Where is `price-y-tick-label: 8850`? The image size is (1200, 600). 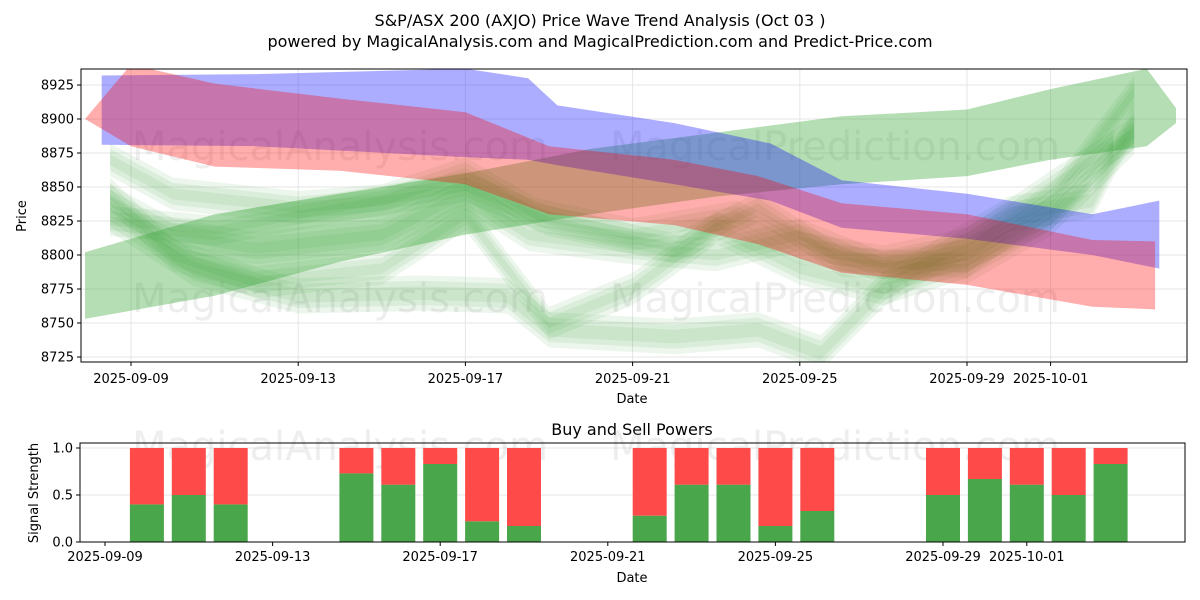
price-y-tick-label: 8850 is located at coordinates (57, 188).